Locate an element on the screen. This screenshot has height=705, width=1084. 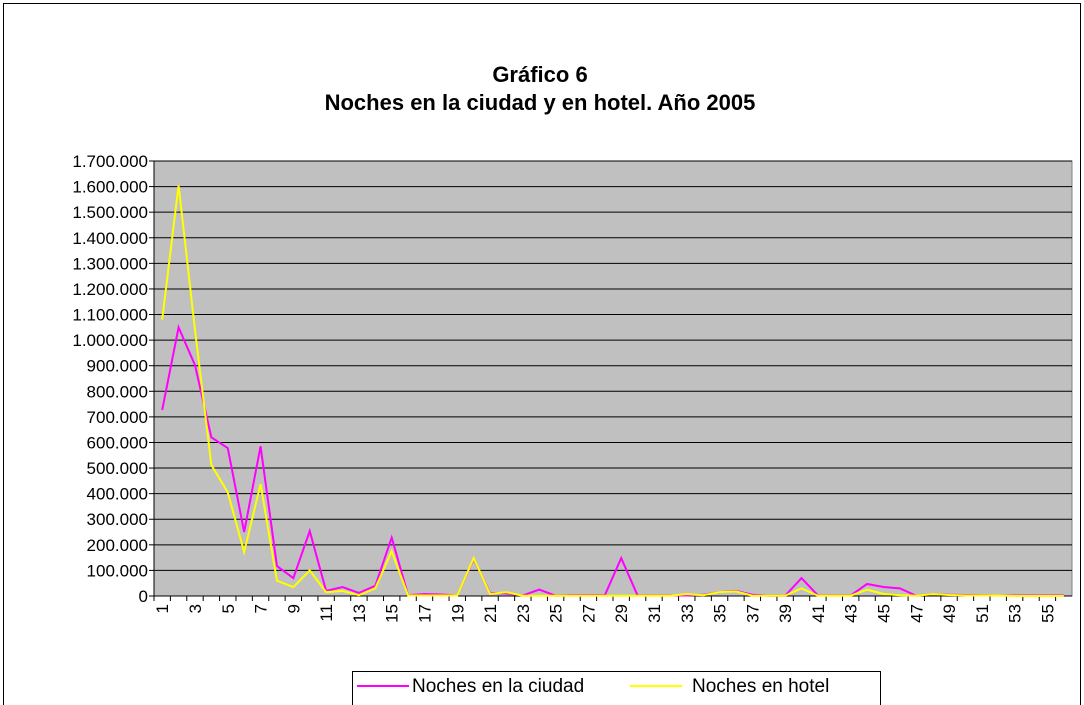
x-tick-label: 39 is located at coordinates (785, 613).